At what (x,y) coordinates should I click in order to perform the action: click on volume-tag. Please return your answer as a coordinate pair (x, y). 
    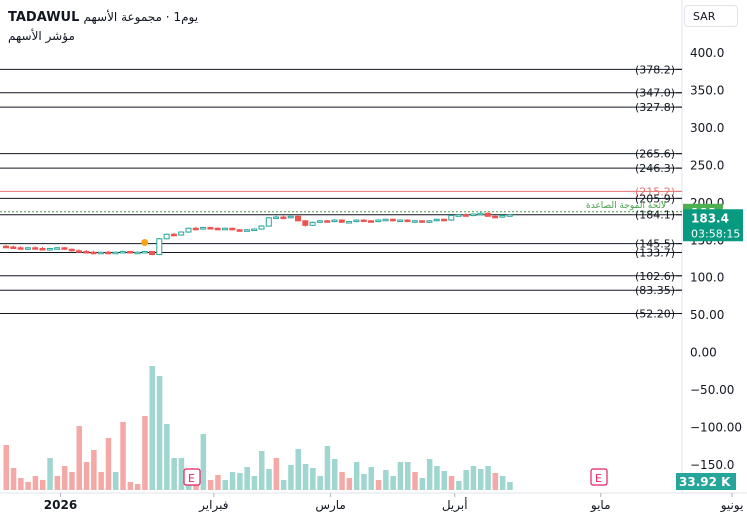
    Looking at the image, I should click on (706, 481).